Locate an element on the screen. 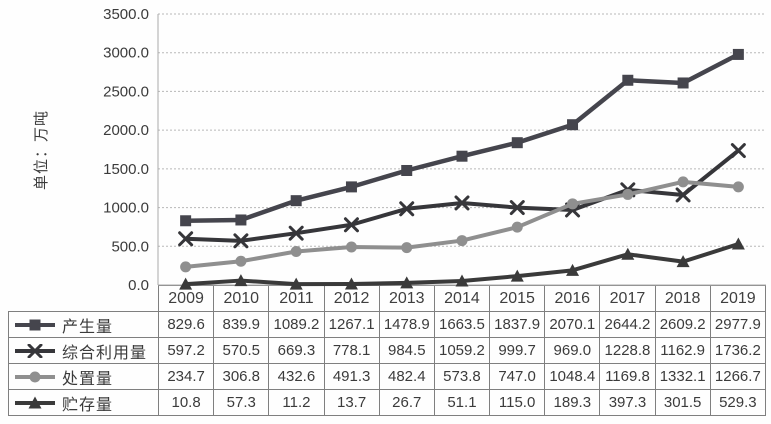 The image size is (771, 424). year-header-cell: 2015 is located at coordinates (517, 298).